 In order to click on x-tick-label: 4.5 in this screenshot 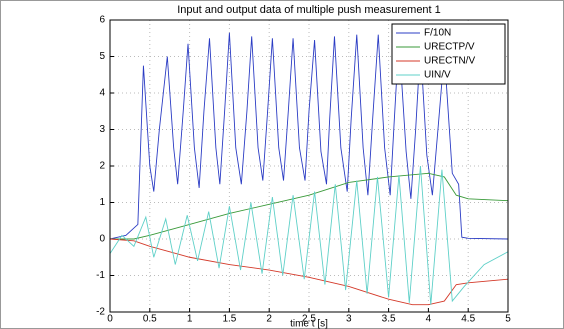, I will do `click(468, 319)`.